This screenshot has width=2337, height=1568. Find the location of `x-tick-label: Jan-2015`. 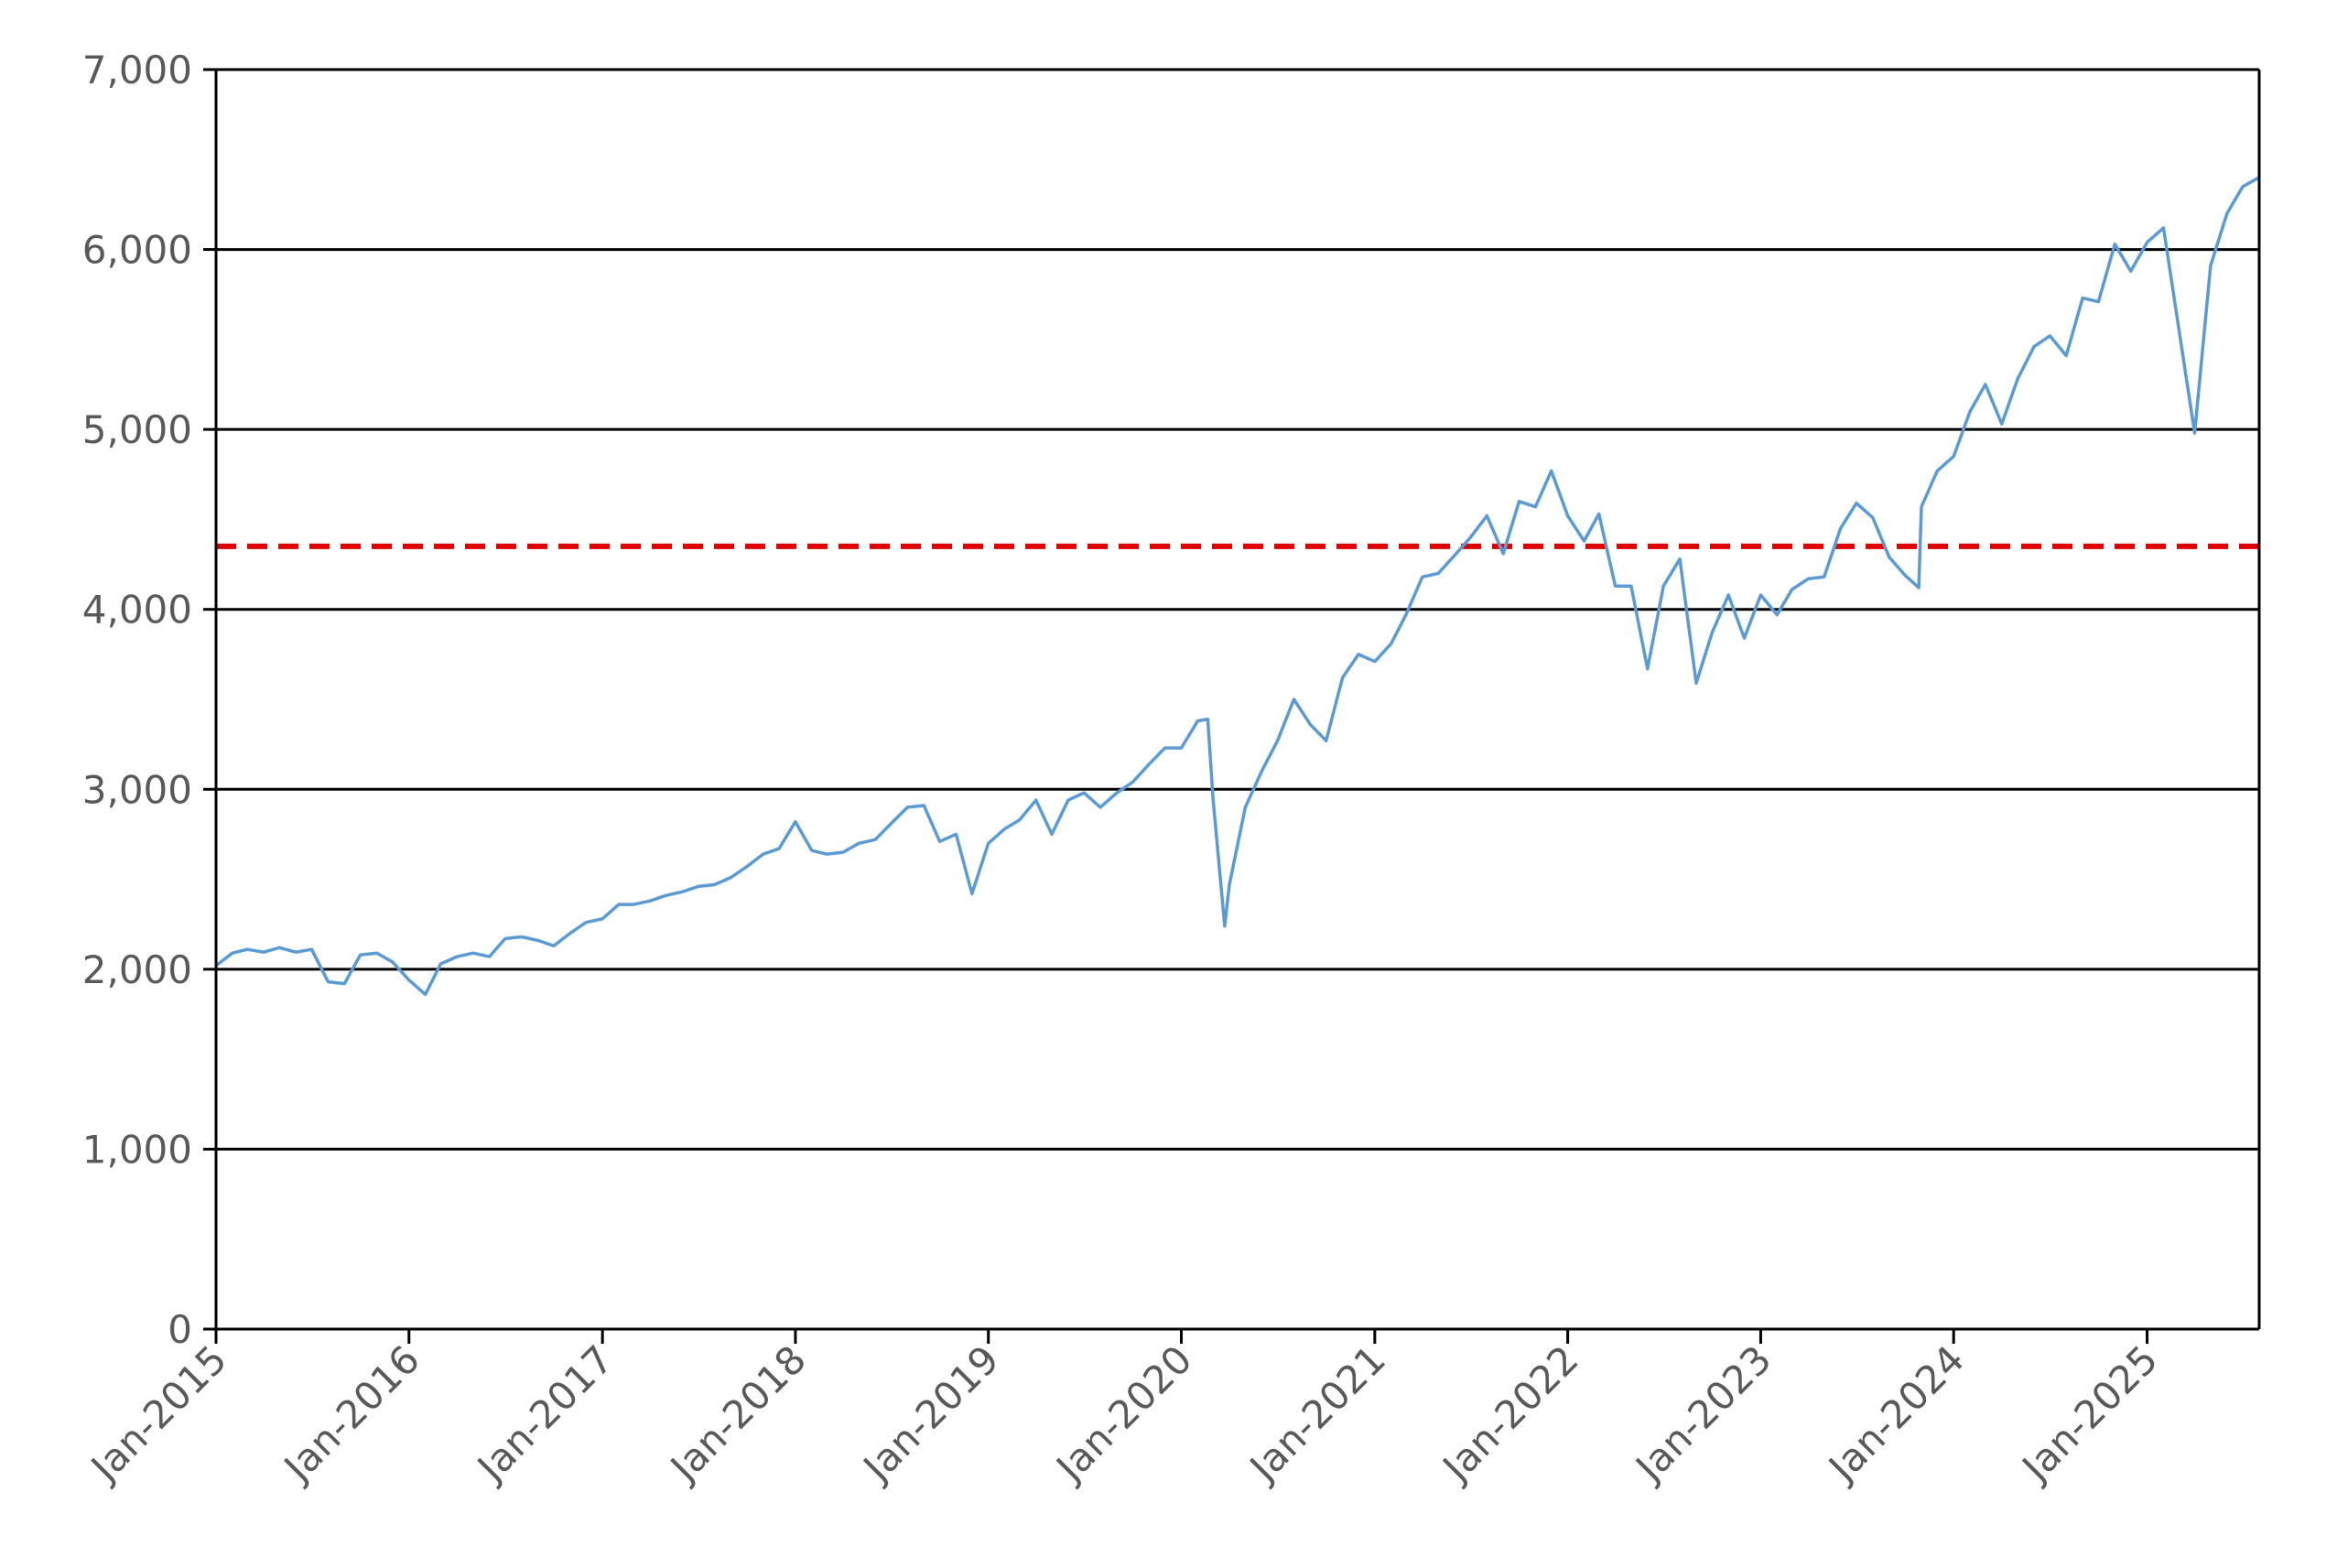

x-tick-label: Jan-2015 is located at coordinates (158, 1413).